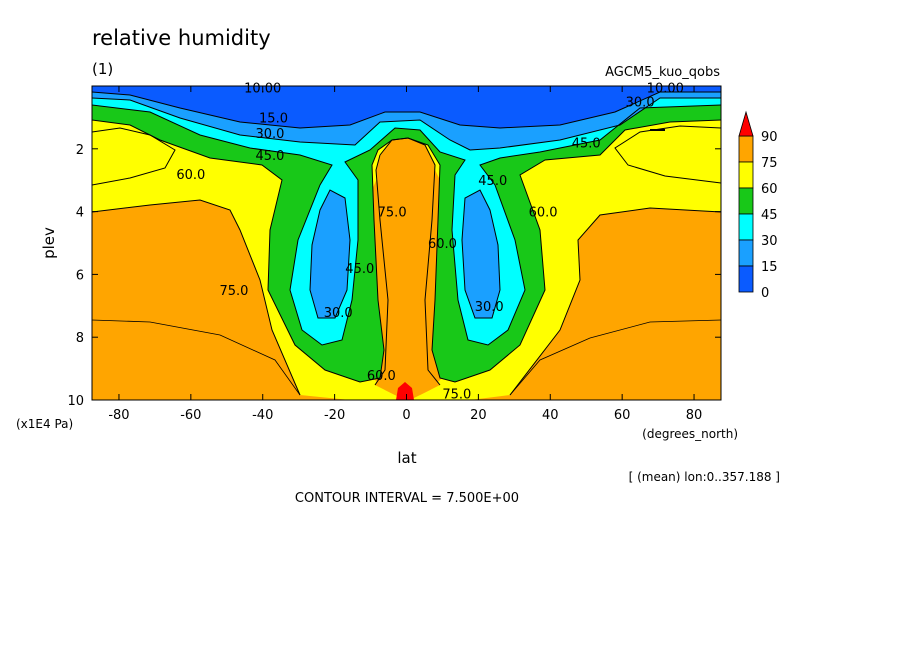  Describe the element at coordinates (746, 123) in the screenshot. I see `colorbar-arrow` at that location.